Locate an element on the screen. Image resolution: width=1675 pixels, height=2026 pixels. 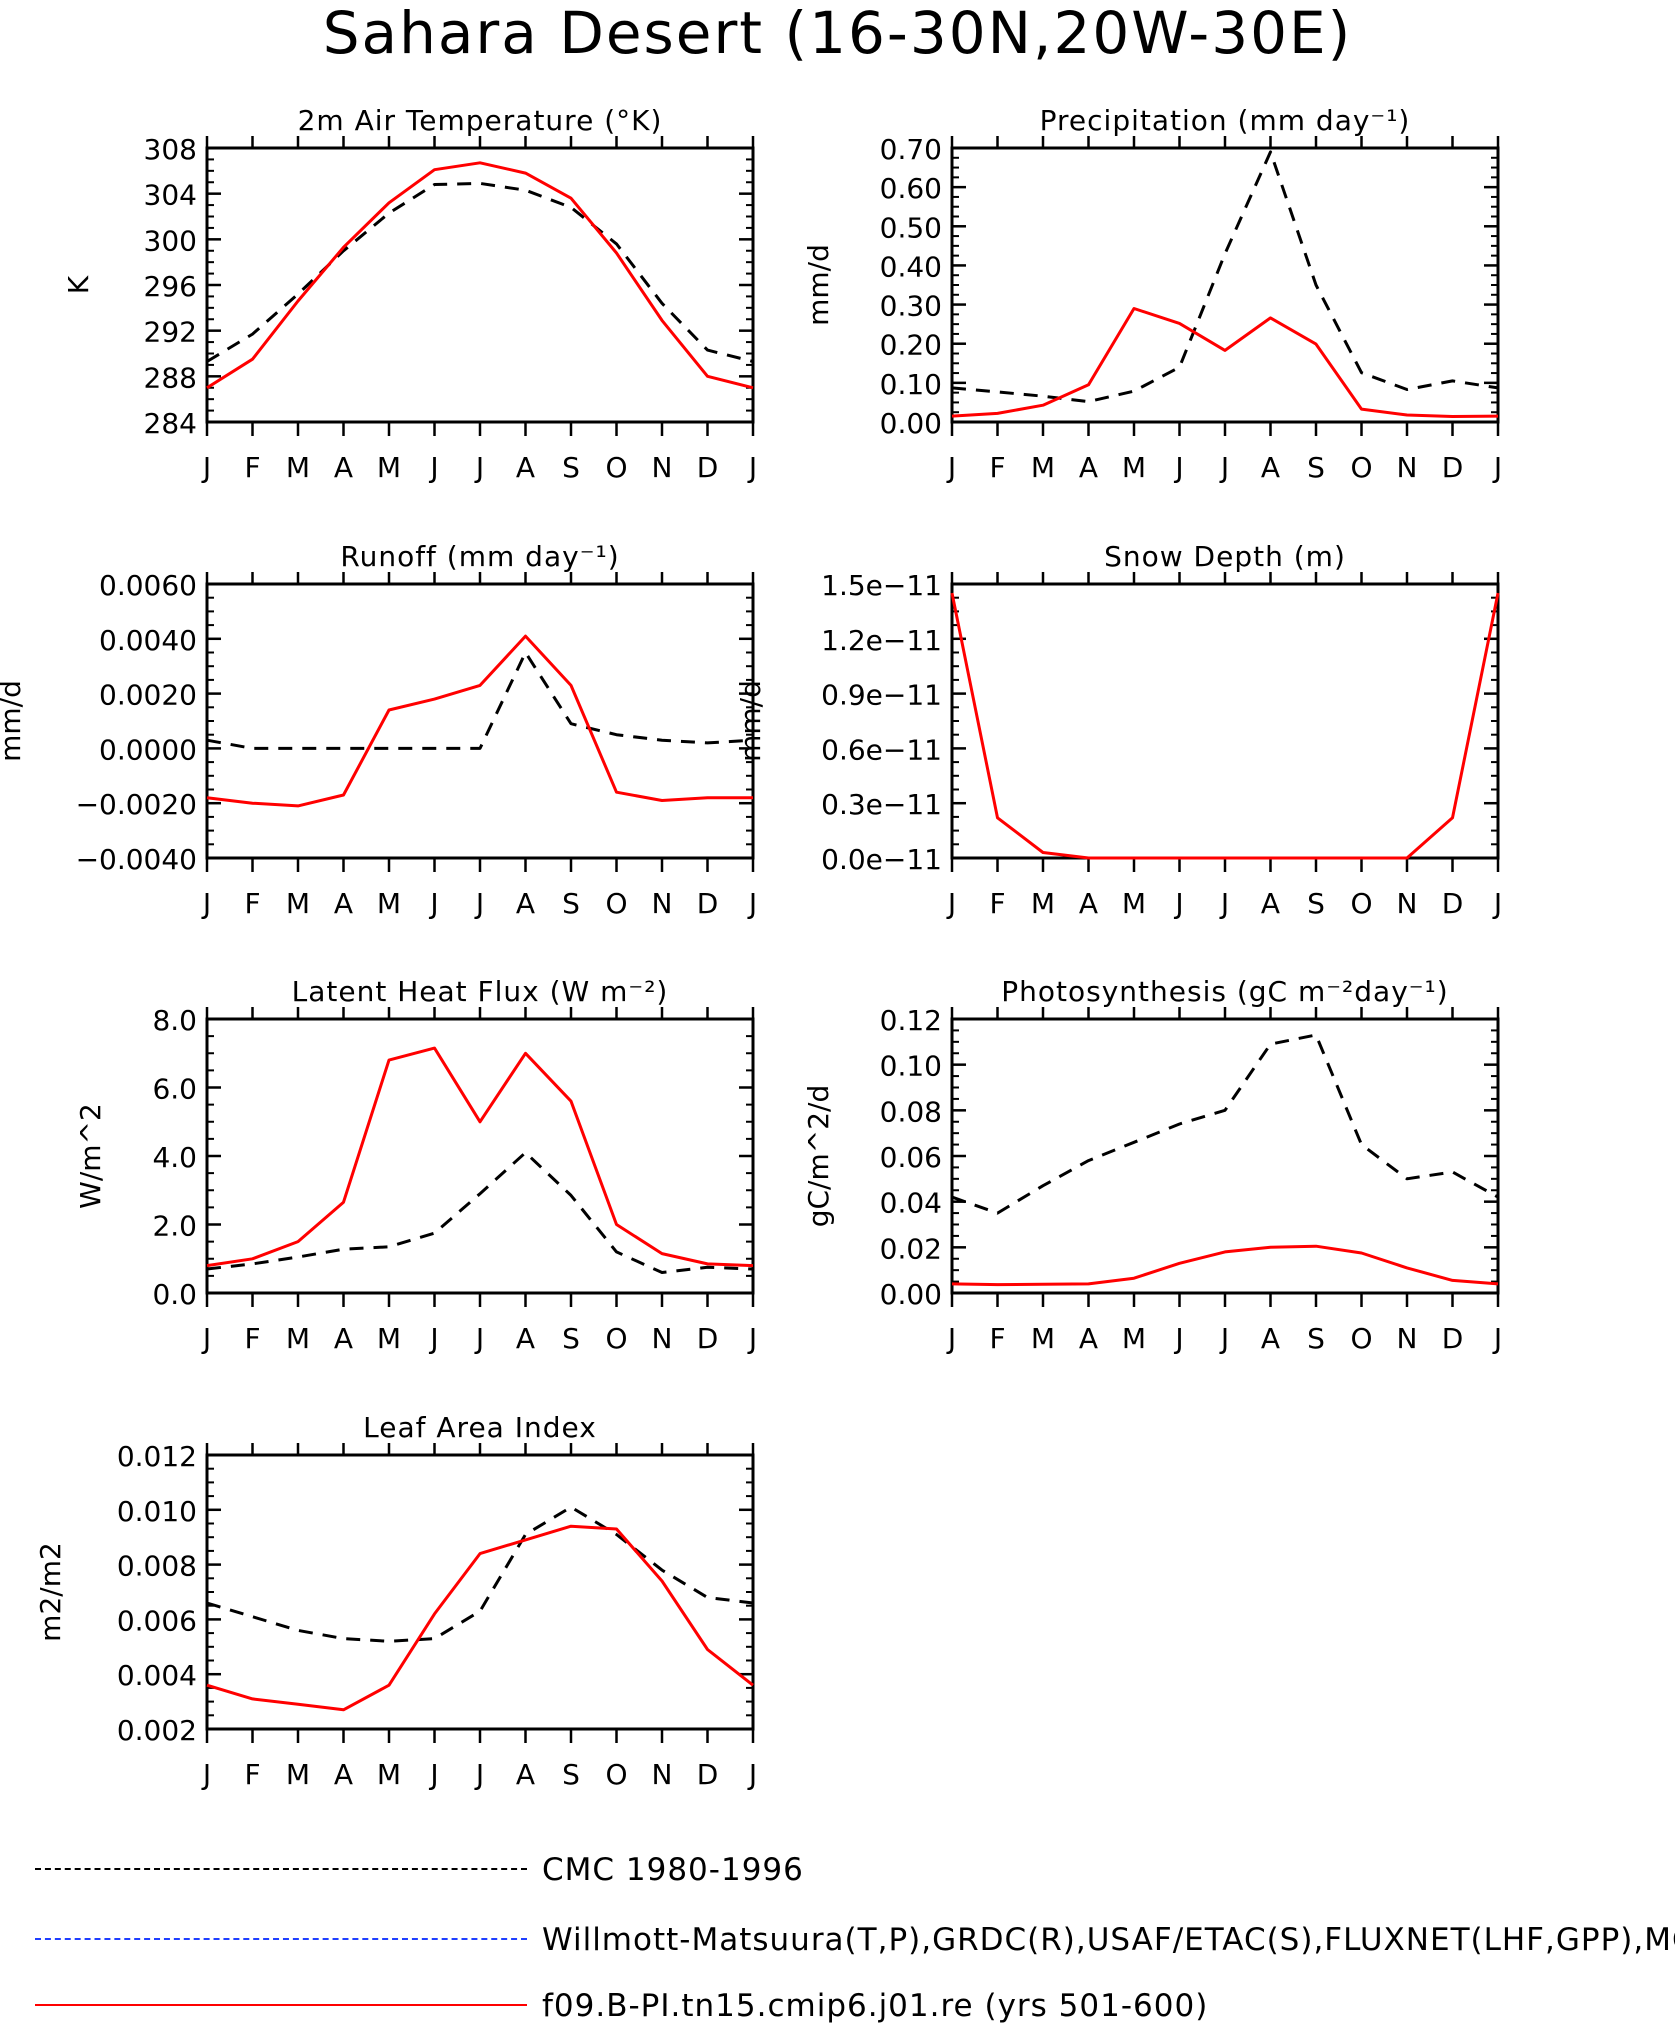
y-tick-label: 296 is located at coordinates (170, 286).